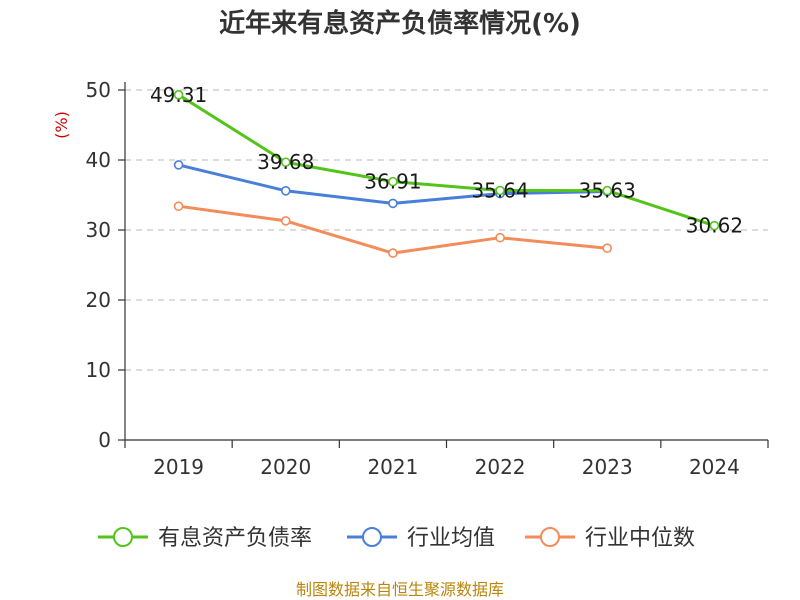 The image size is (800, 600). I want to click on data-label: 49.31, so click(178, 95).